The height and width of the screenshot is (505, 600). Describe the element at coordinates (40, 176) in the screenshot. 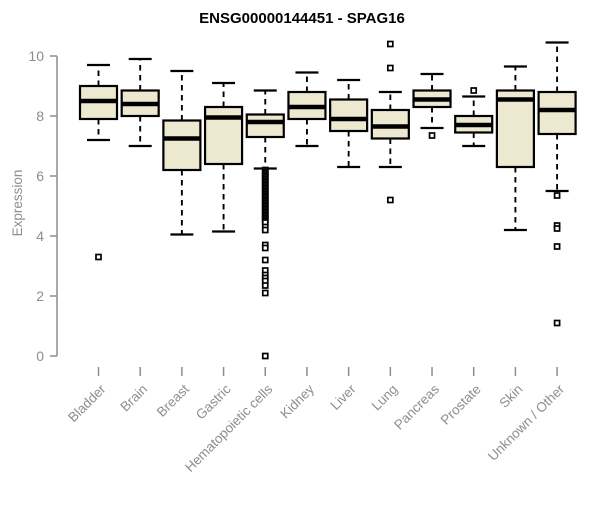

I see `y-tick-label: 6` at that location.